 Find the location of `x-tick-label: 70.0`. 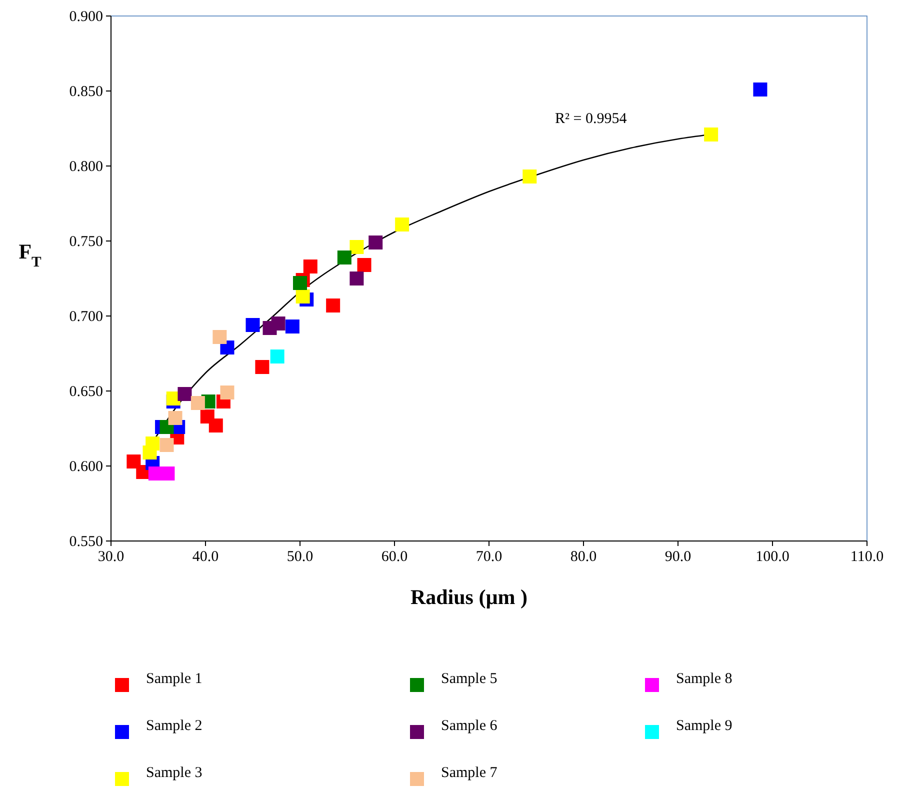

x-tick-label: 70.0 is located at coordinates (489, 557).